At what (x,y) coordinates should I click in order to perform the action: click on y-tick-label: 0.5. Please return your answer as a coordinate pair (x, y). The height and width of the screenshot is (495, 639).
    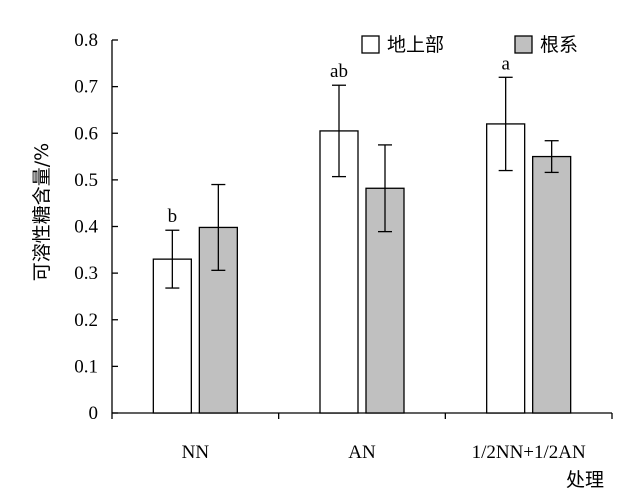
    Looking at the image, I should click on (86, 180).